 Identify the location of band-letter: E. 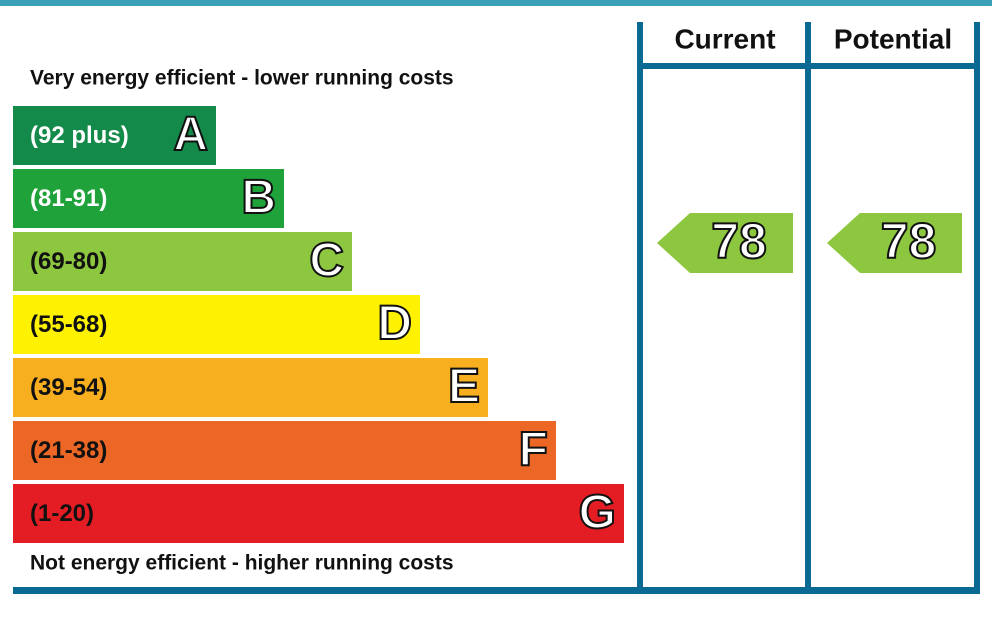
(464, 386).